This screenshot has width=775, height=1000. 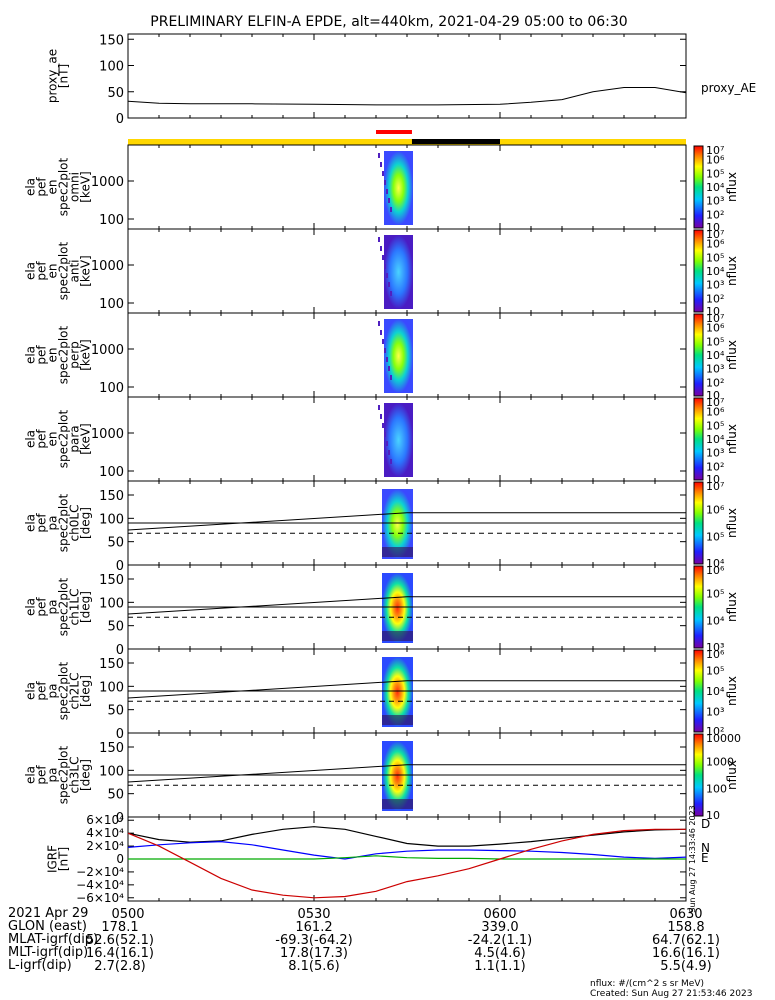 I want to click on panel-proxy-ae: 150 100 50 0 proxy_ae[nT] proxy_AE, so click(x=401, y=80).